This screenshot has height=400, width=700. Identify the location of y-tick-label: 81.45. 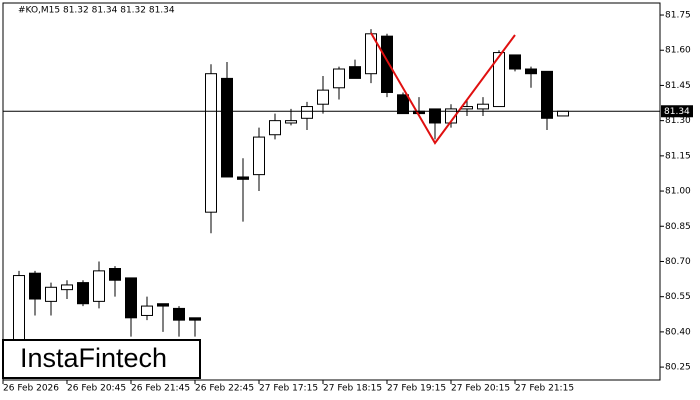
(678, 86).